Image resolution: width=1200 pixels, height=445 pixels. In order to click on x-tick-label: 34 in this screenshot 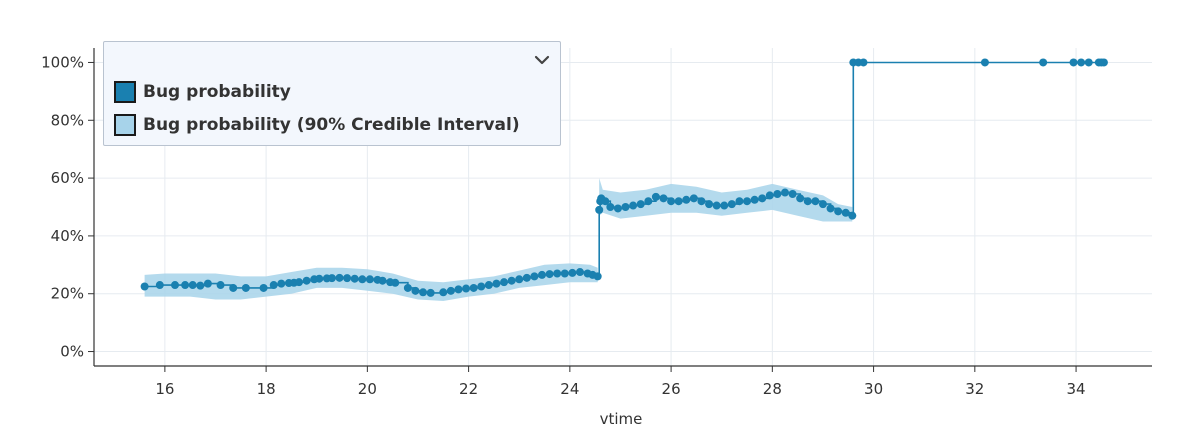, I will do `click(1076, 389)`.